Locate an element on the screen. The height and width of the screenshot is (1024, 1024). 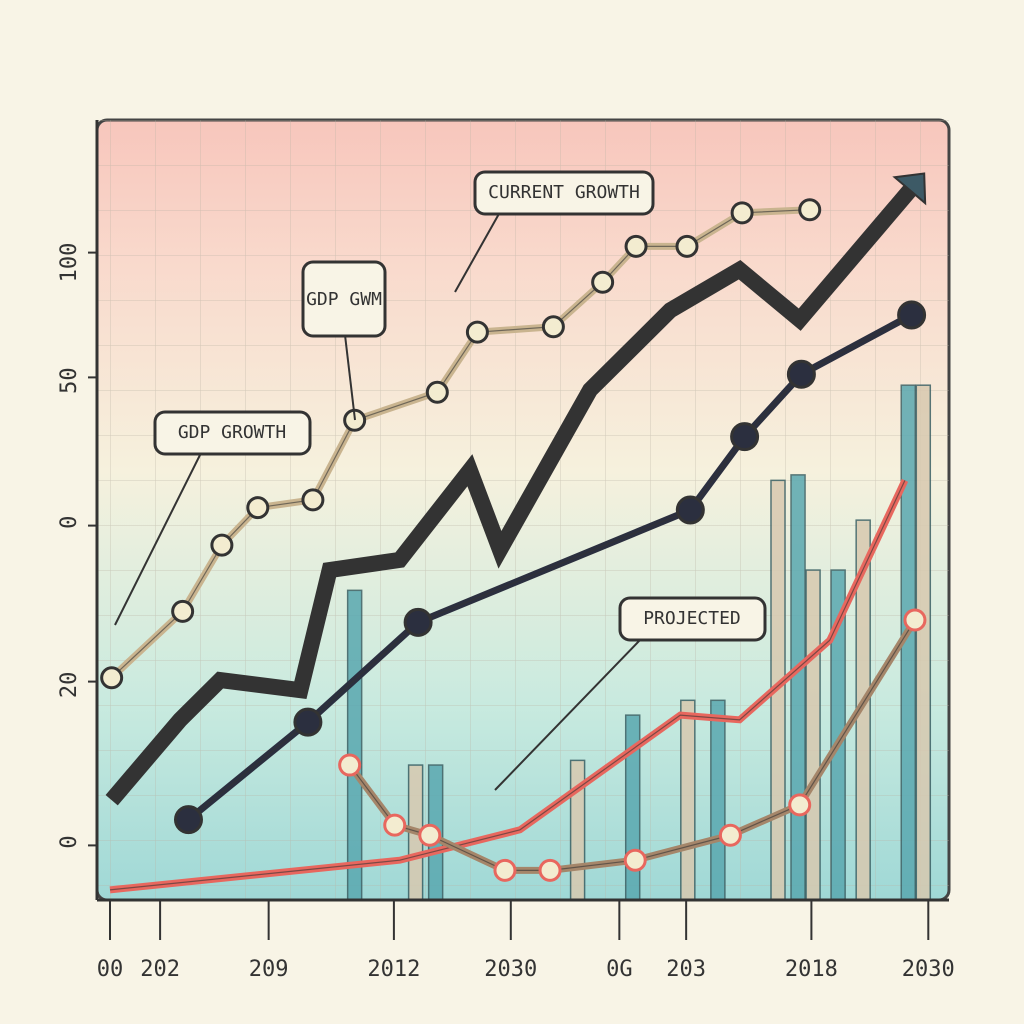
x-tick-label: 209 is located at coordinates (269, 969).